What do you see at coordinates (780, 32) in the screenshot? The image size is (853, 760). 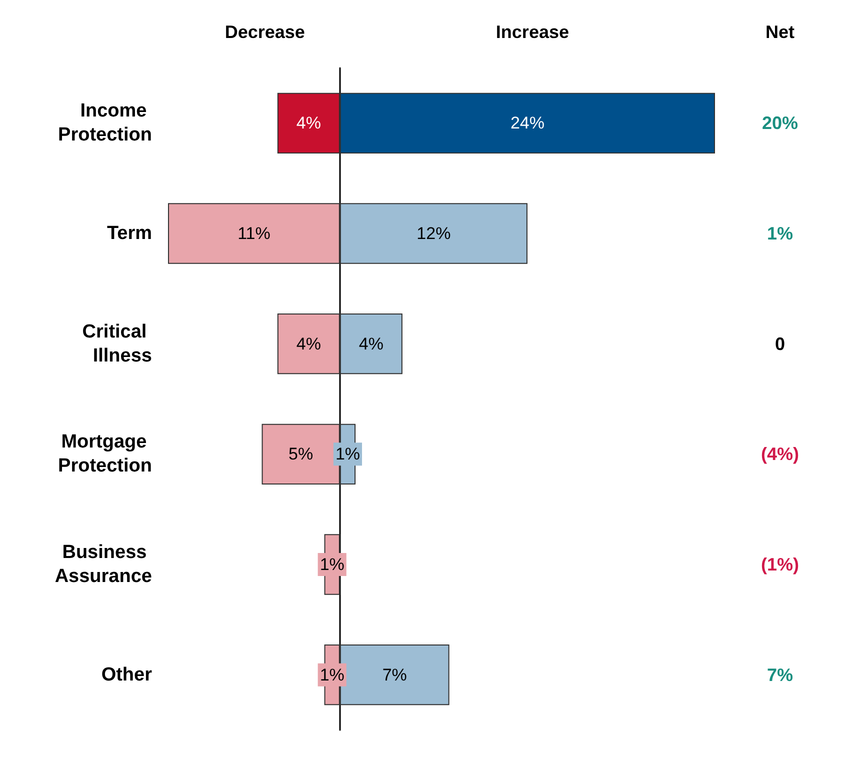 I see `text: Net` at bounding box center [780, 32].